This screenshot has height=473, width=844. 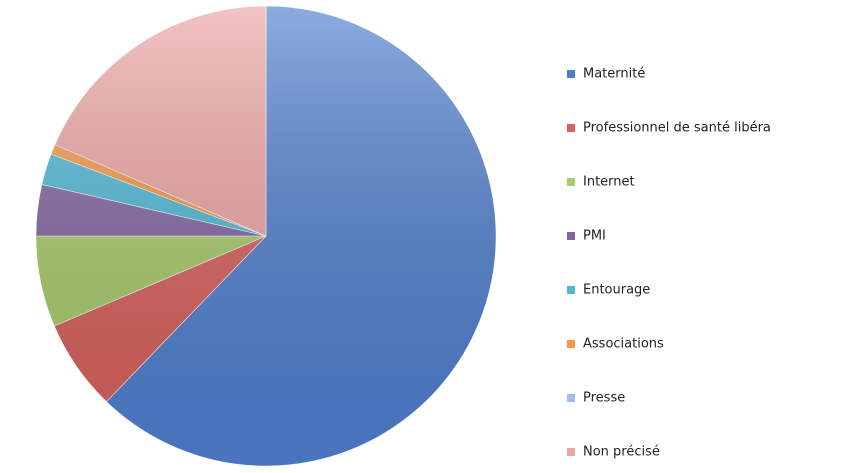 I want to click on legend-label: Internet, so click(x=609, y=182).